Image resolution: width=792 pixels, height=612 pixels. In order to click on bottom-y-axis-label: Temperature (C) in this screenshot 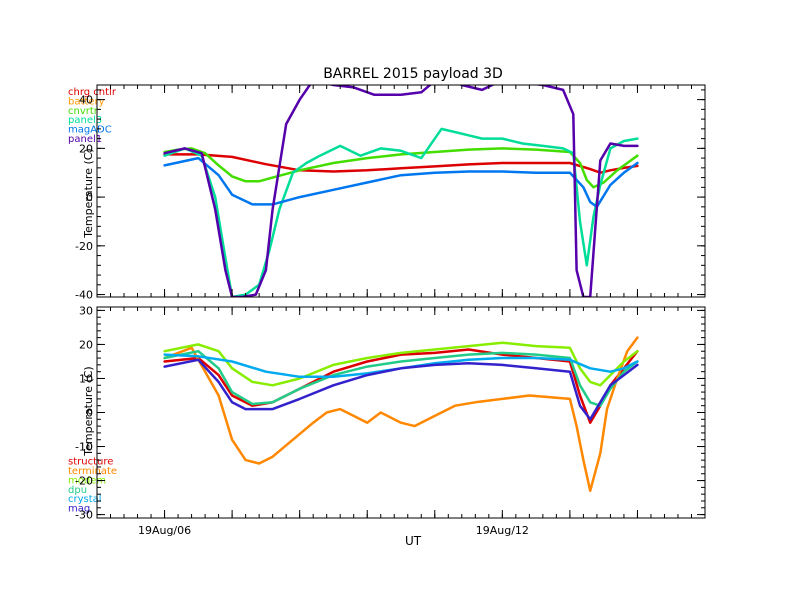, I will do `click(88, 411)`.